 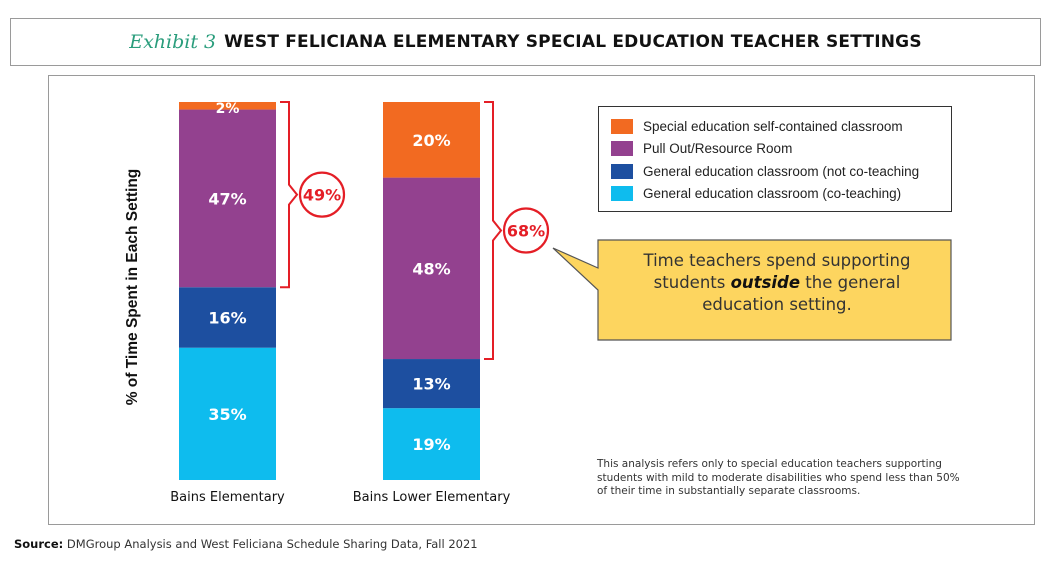 What do you see at coordinates (765, 282) in the screenshot?
I see `callout-emphasis: outside` at bounding box center [765, 282].